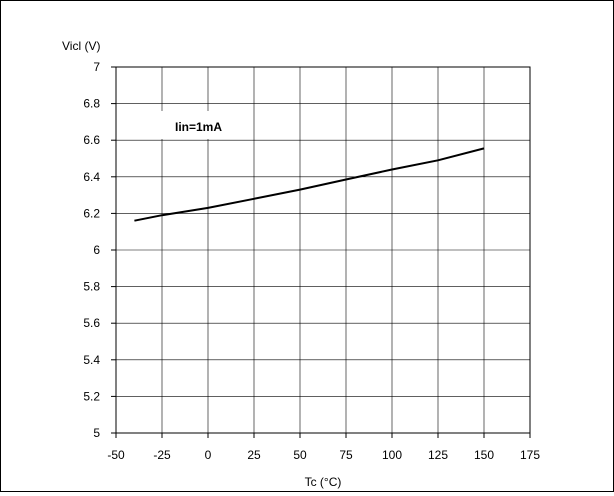  Describe the element at coordinates (91, 213) in the screenshot. I see `y-tick-label: 6.2` at that location.